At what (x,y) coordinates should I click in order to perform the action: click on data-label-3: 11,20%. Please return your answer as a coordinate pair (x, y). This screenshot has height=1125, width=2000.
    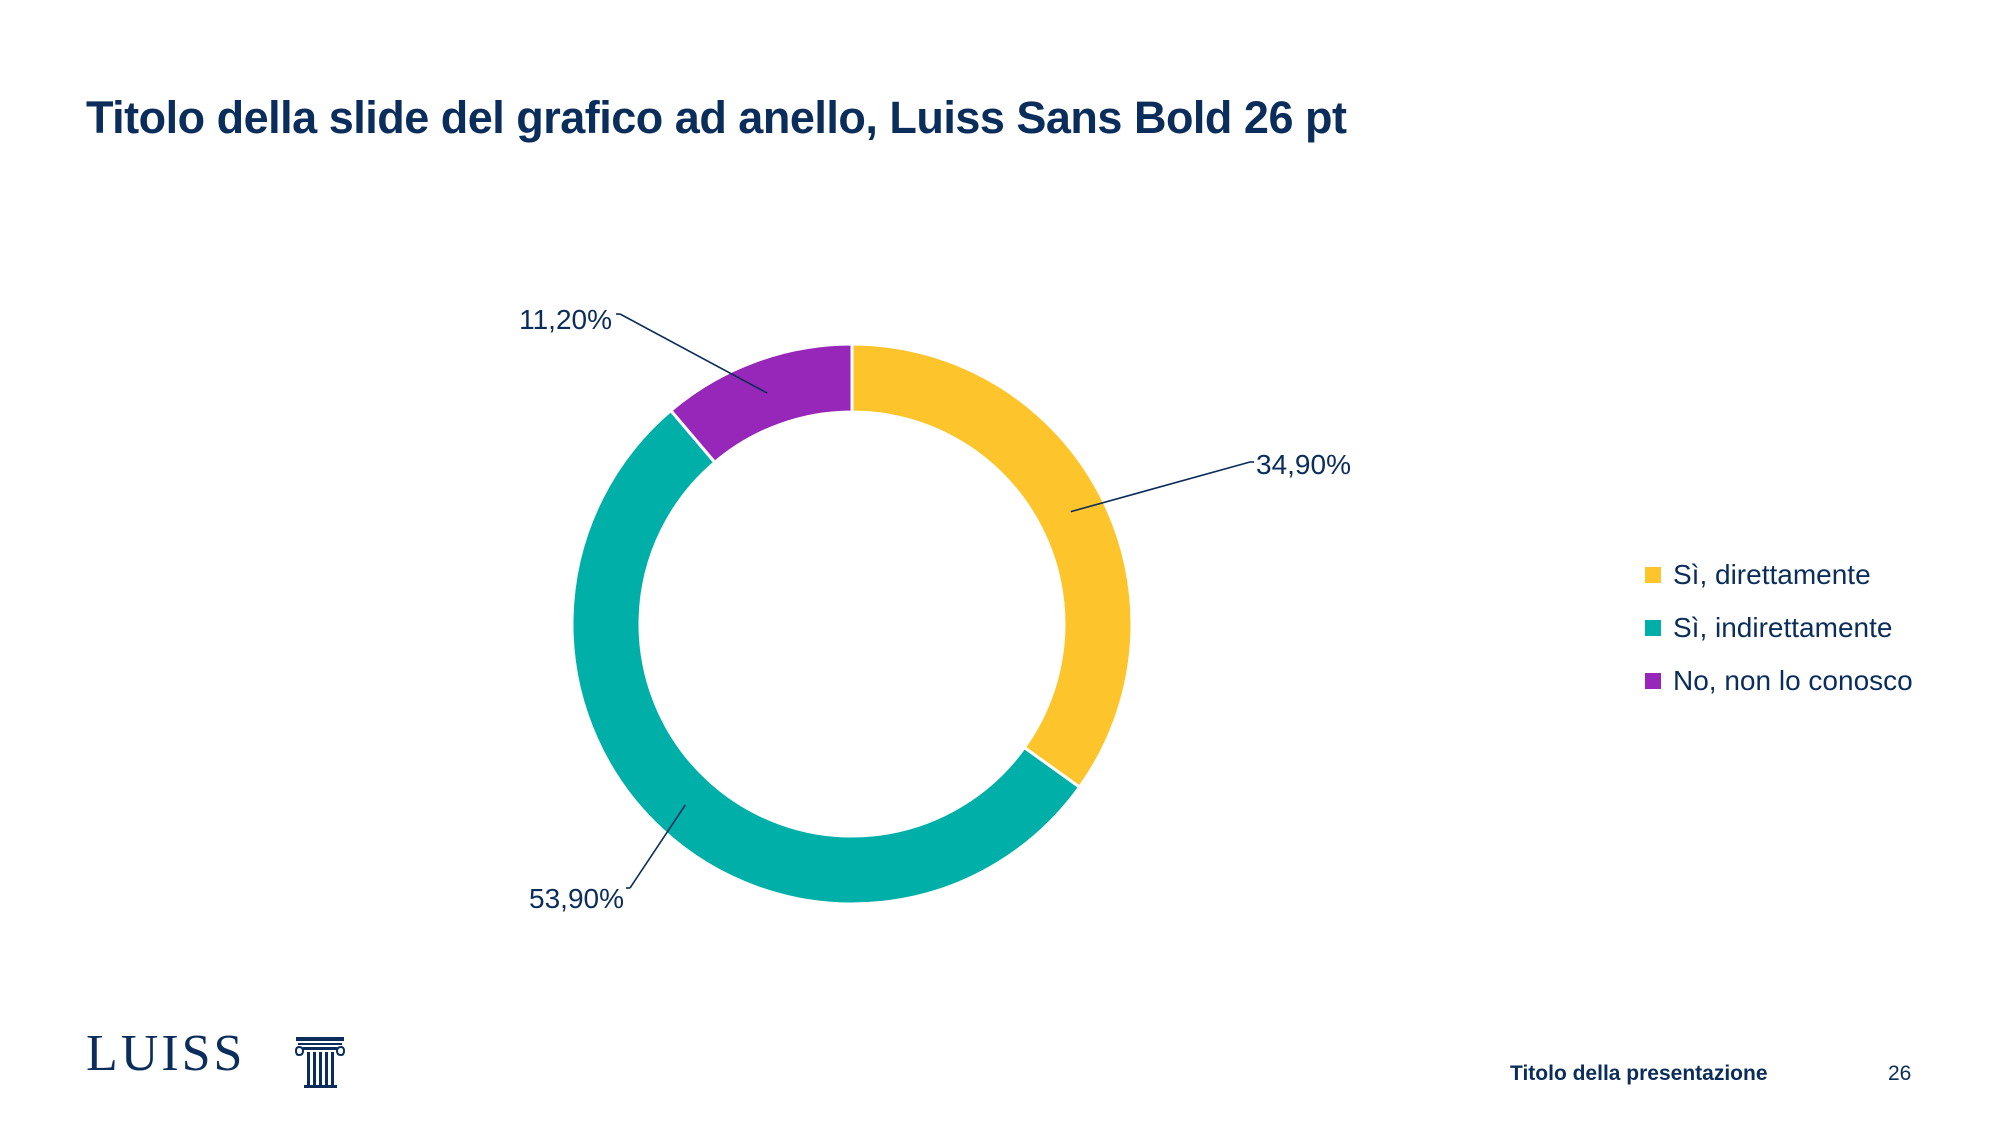
    Looking at the image, I should click on (565, 319).